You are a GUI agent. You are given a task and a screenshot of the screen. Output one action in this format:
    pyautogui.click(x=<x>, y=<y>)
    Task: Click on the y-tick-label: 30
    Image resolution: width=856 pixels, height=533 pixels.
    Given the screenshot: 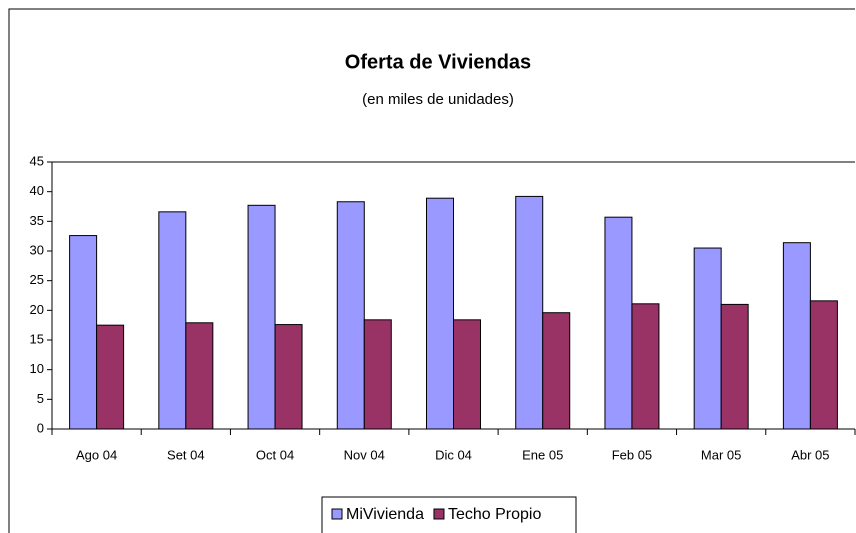 What is the action you would take?
    pyautogui.click(x=37, y=249)
    